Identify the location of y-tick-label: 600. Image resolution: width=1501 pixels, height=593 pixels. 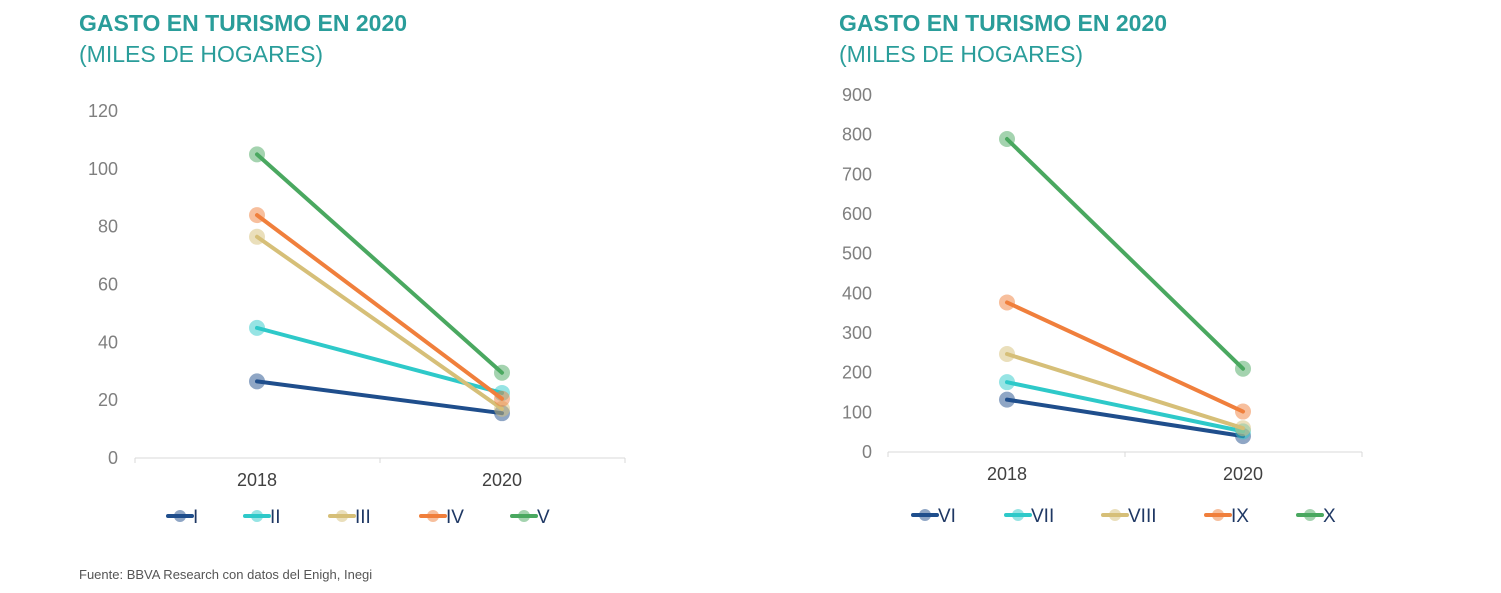
(857, 214).